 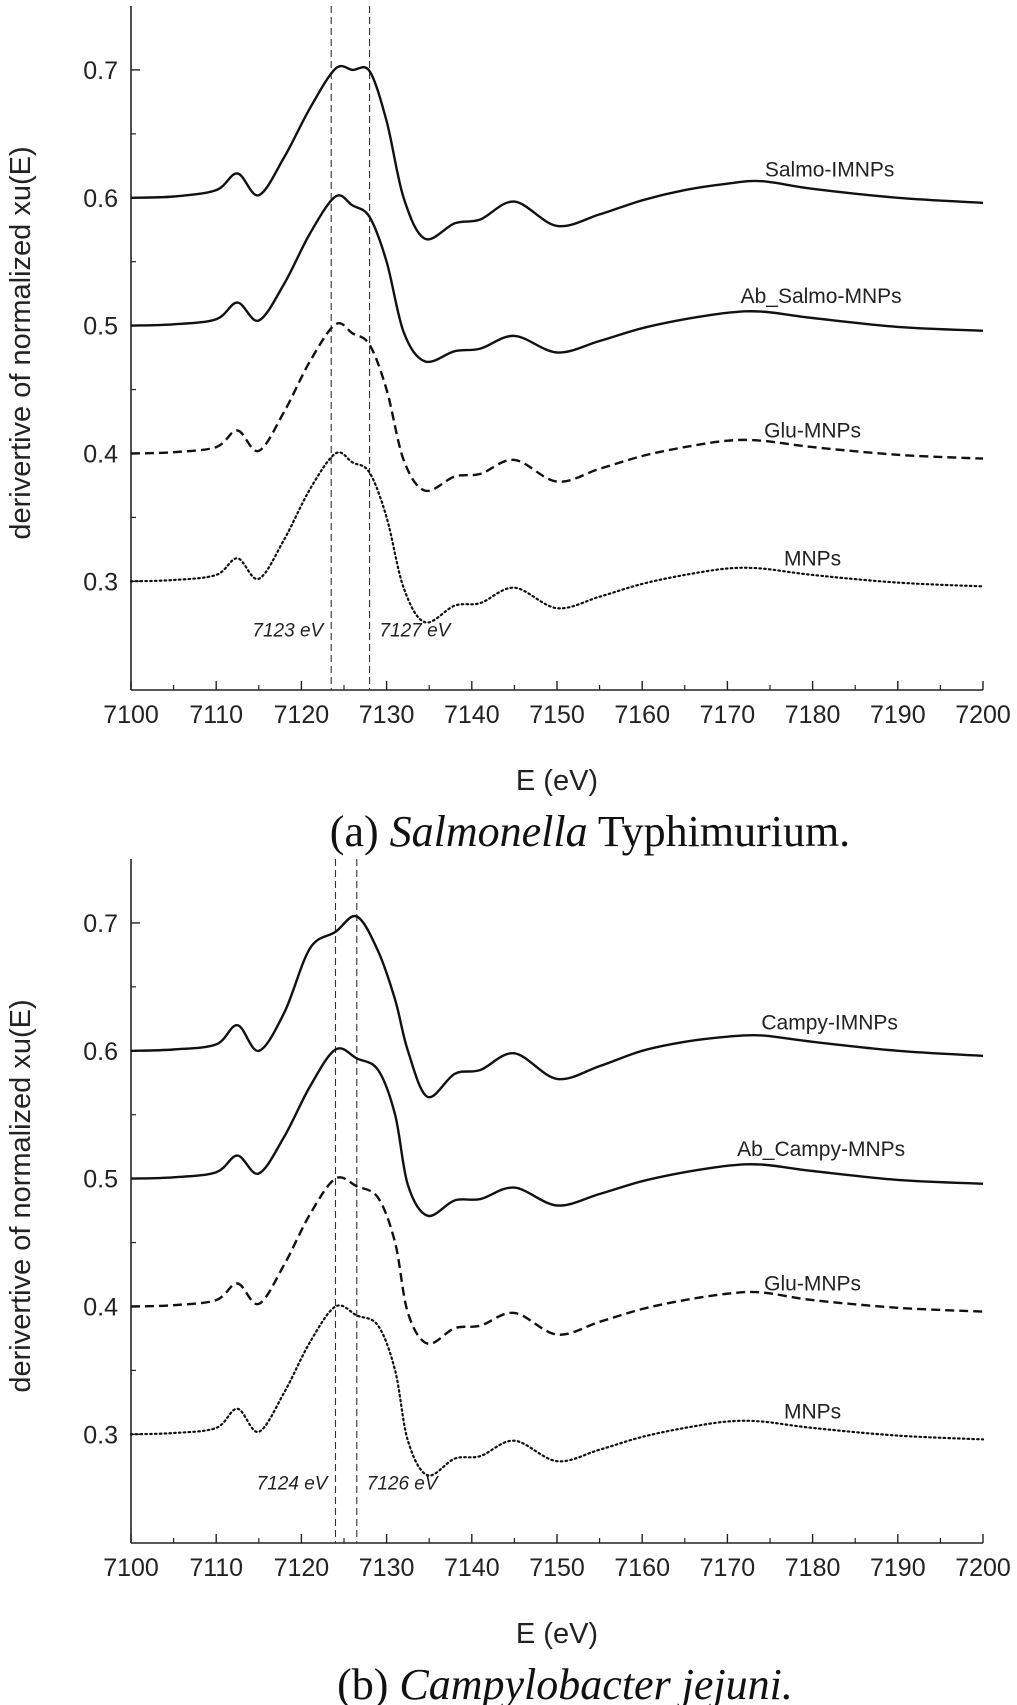 What do you see at coordinates (829, 1023) in the screenshot?
I see `series-label: Campy-IMNPs` at bounding box center [829, 1023].